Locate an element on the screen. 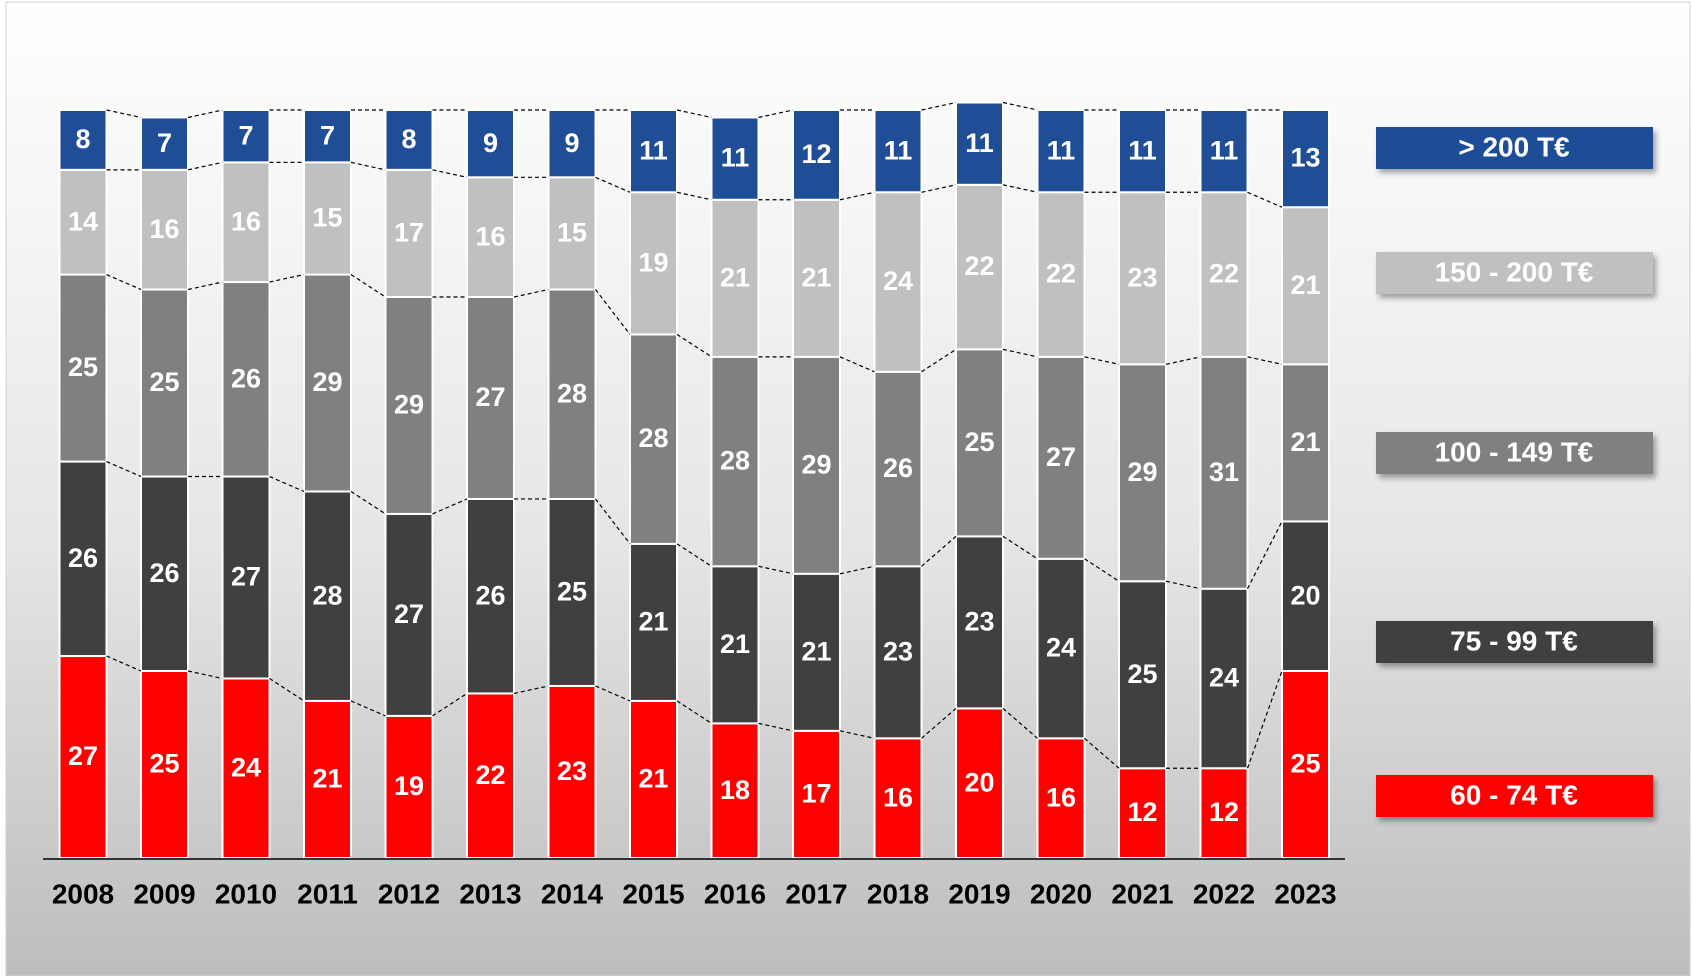 The width and height of the screenshot is (1692, 976). x-tick-label: 2016 is located at coordinates (735, 893).